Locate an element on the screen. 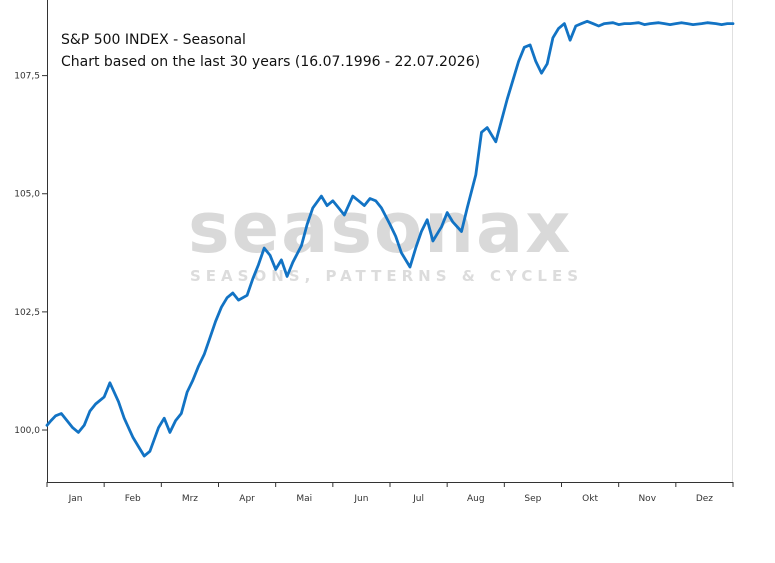 Image resolution: width=775 pixels, height=563 pixels. x-tick-label: Jan is located at coordinates (75, 499).